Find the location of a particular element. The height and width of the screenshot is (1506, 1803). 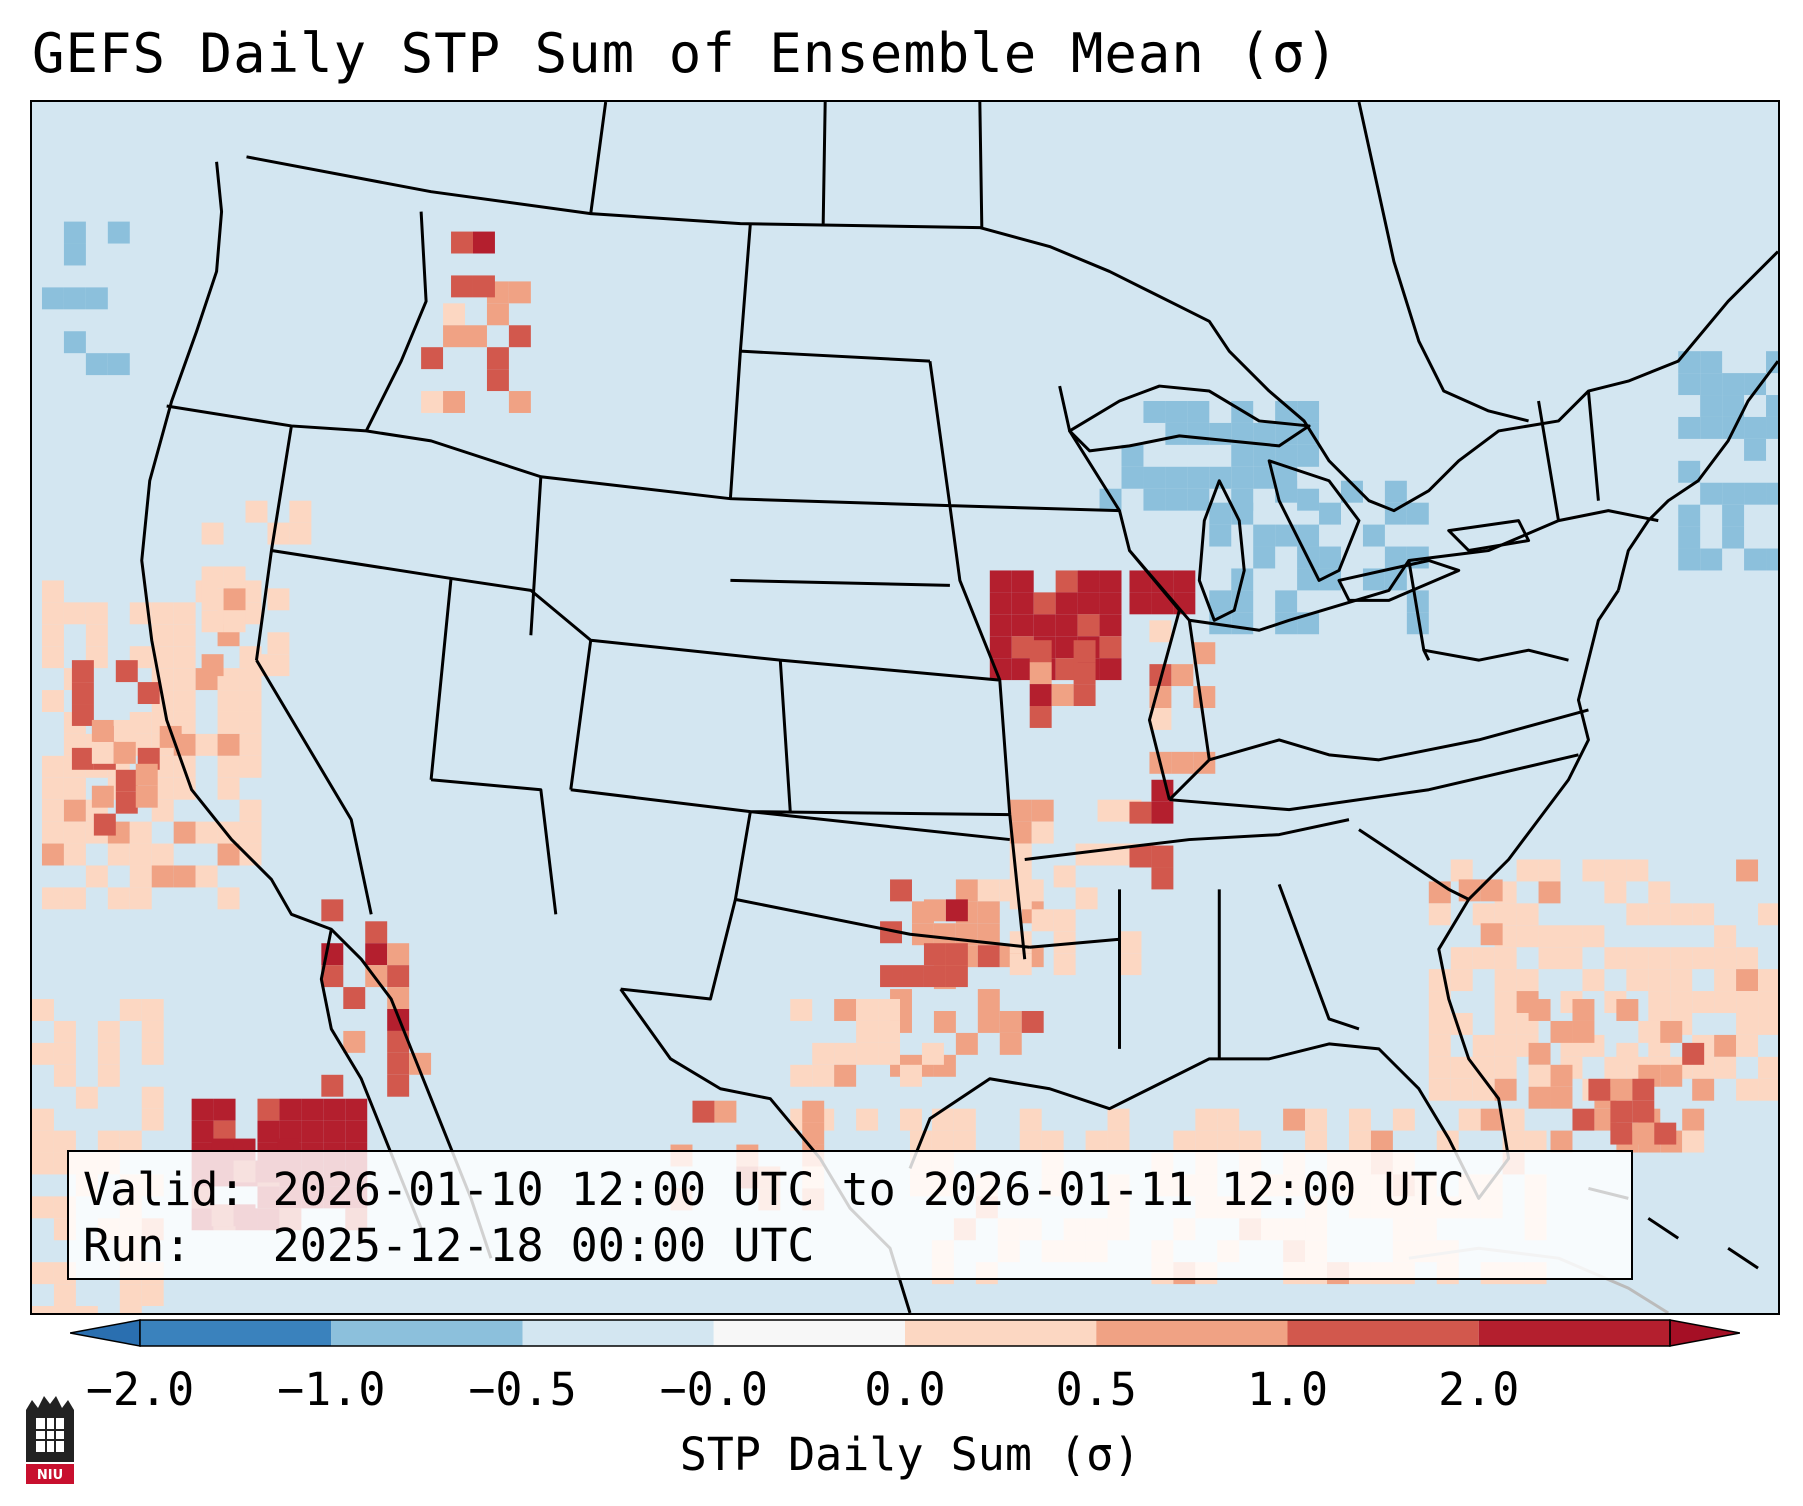

colorbar is located at coordinates (905, 1333).